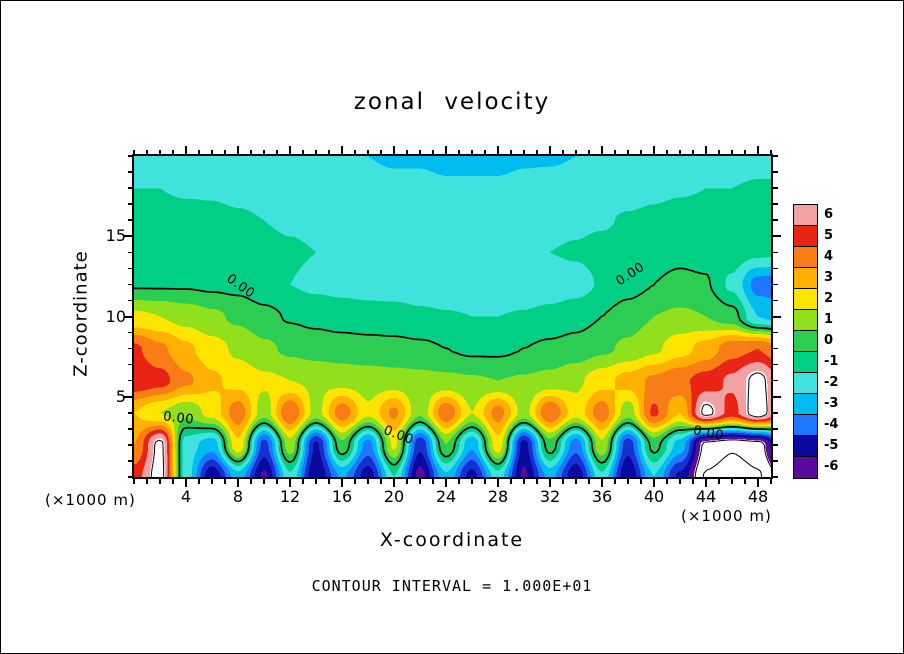  What do you see at coordinates (81, 313) in the screenshot?
I see `y-axis-label: Z-coordinate` at bounding box center [81, 313].